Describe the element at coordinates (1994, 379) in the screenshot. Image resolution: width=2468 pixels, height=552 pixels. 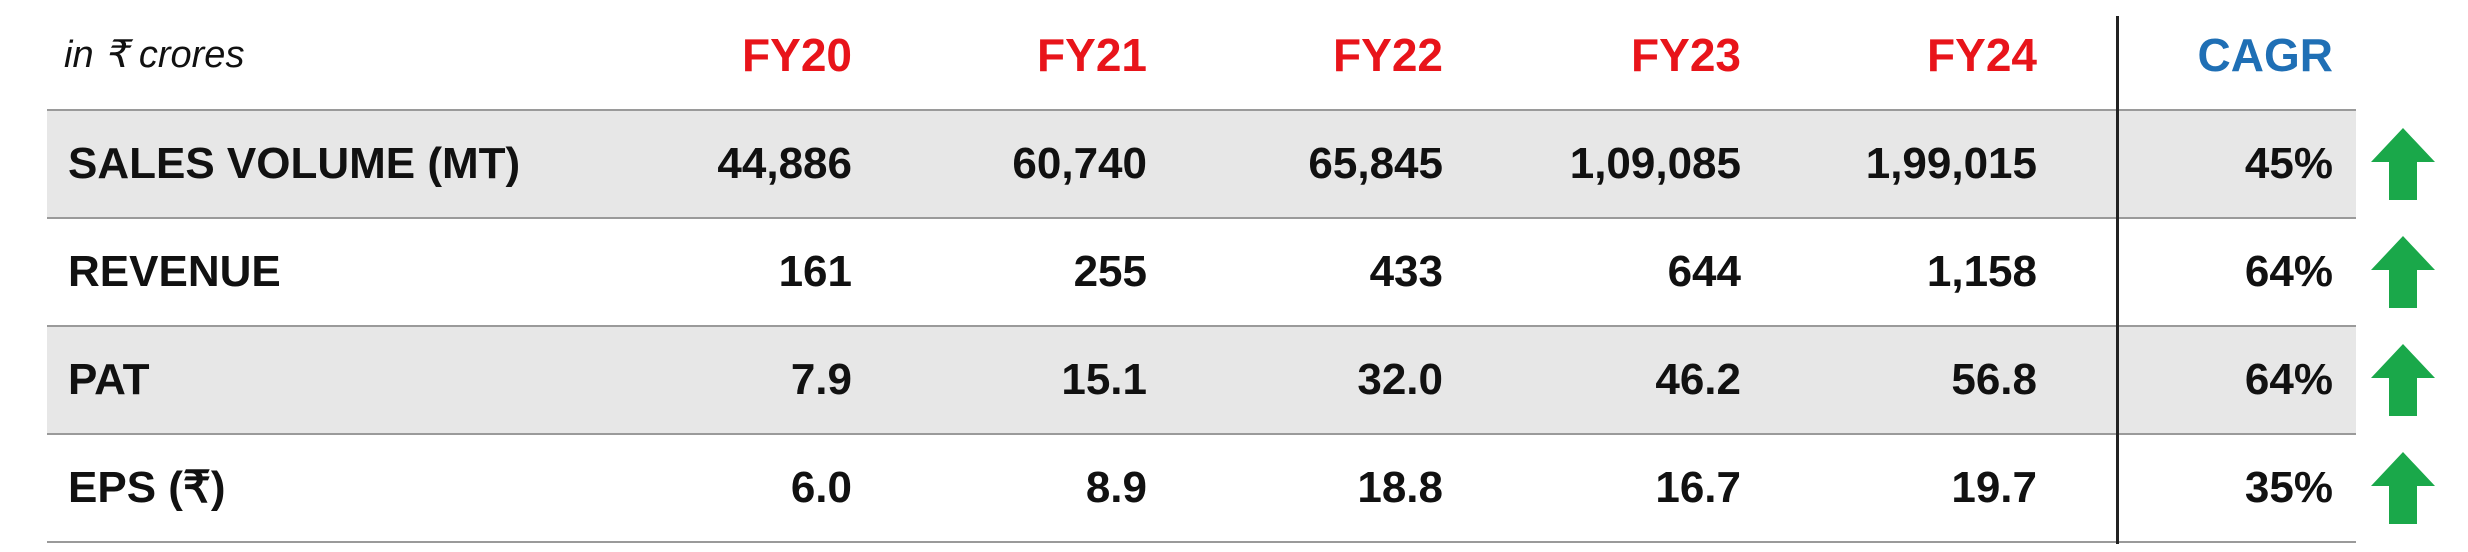
I see `value-cell: 56.8` at that location.